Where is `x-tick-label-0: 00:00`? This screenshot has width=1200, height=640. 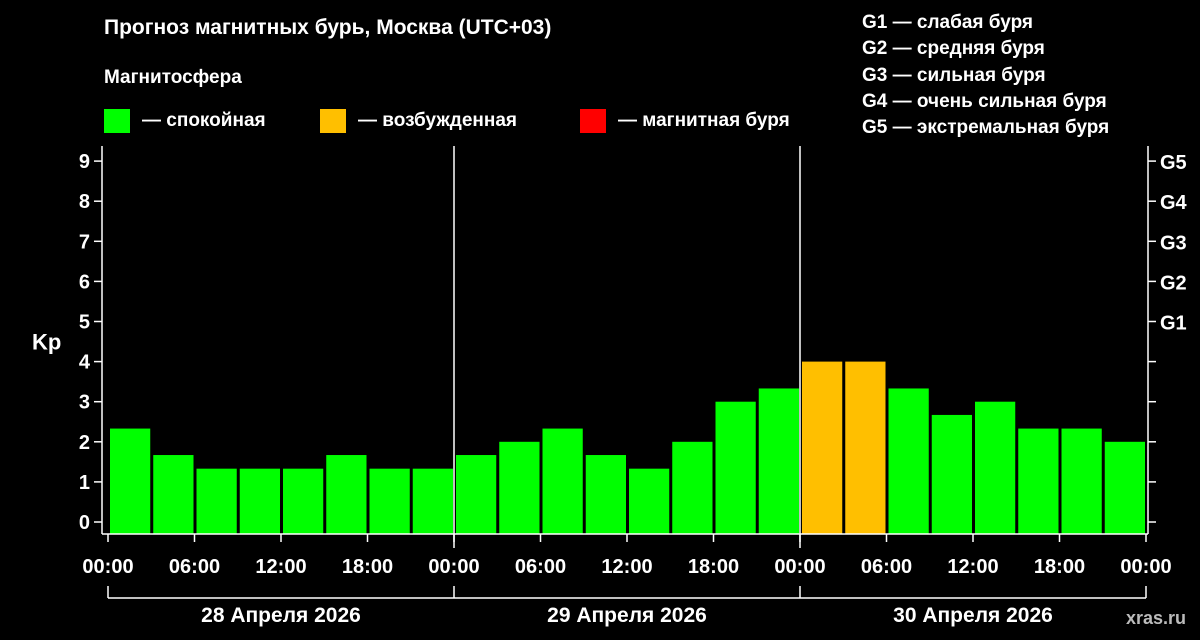 x-tick-label-0: 00:00 is located at coordinates (107, 567).